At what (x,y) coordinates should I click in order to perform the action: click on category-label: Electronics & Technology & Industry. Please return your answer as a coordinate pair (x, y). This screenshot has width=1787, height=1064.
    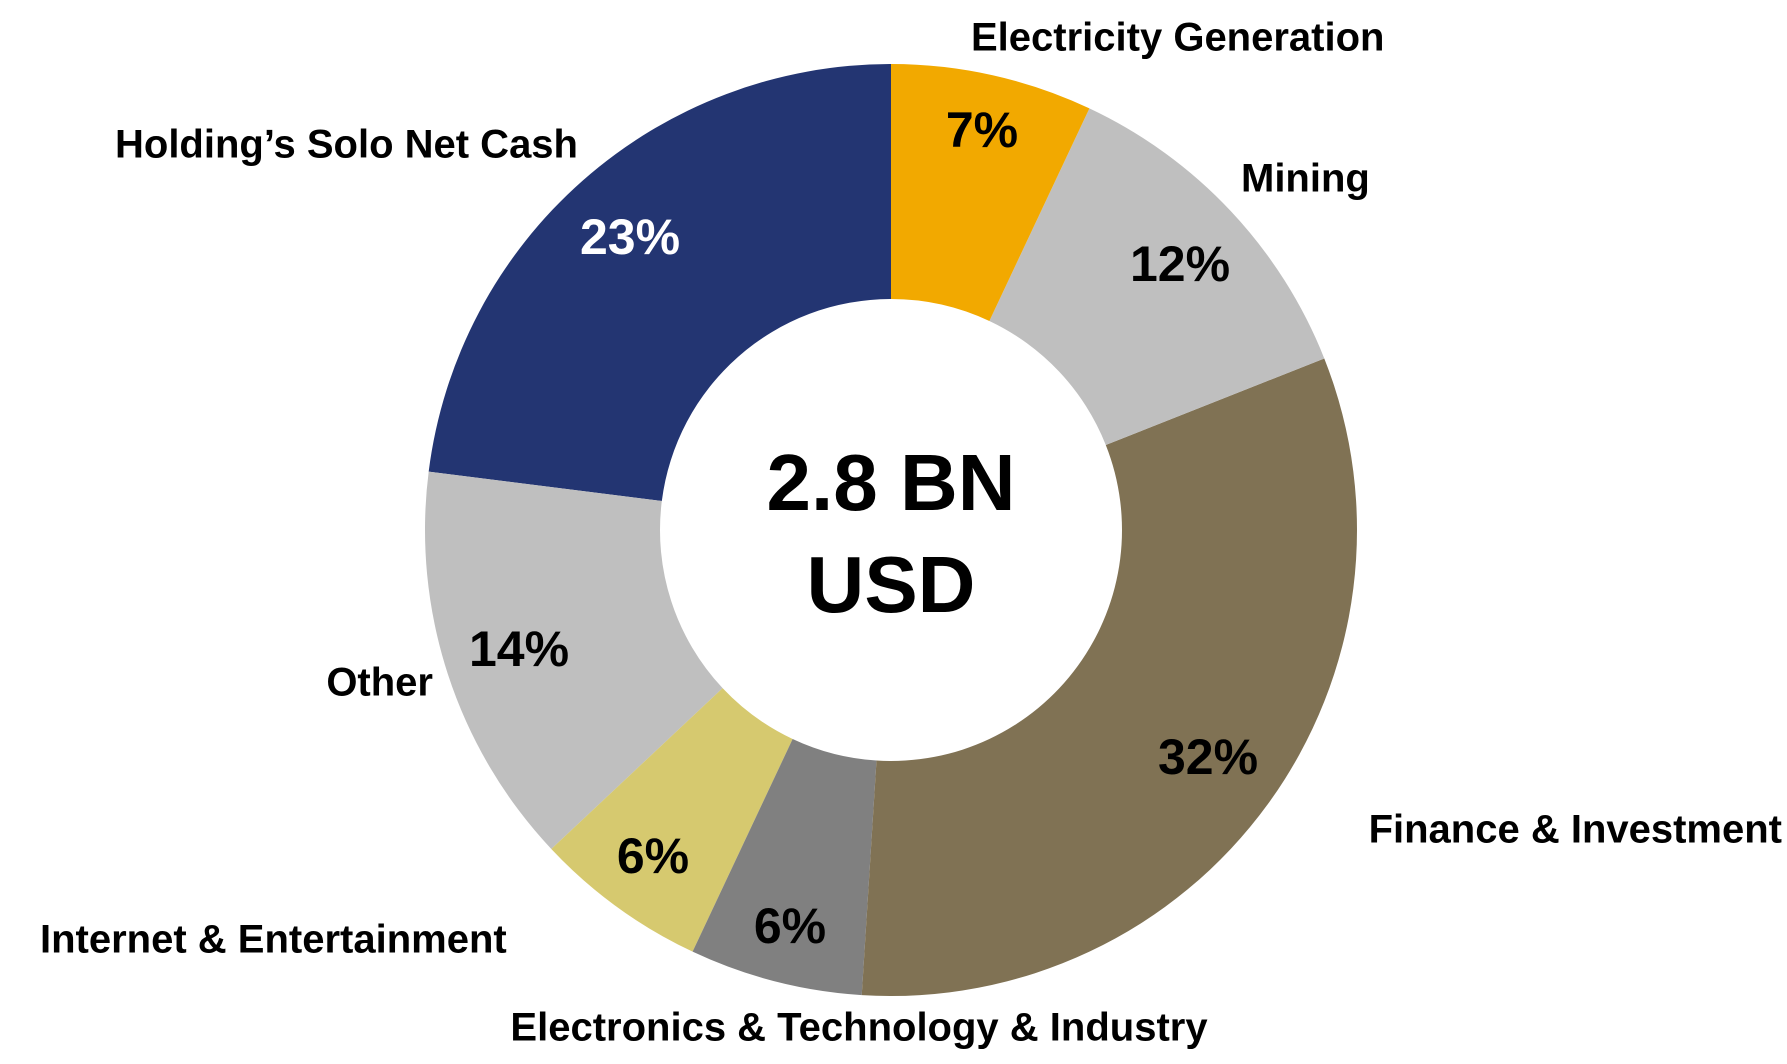
    Looking at the image, I should click on (859, 1028).